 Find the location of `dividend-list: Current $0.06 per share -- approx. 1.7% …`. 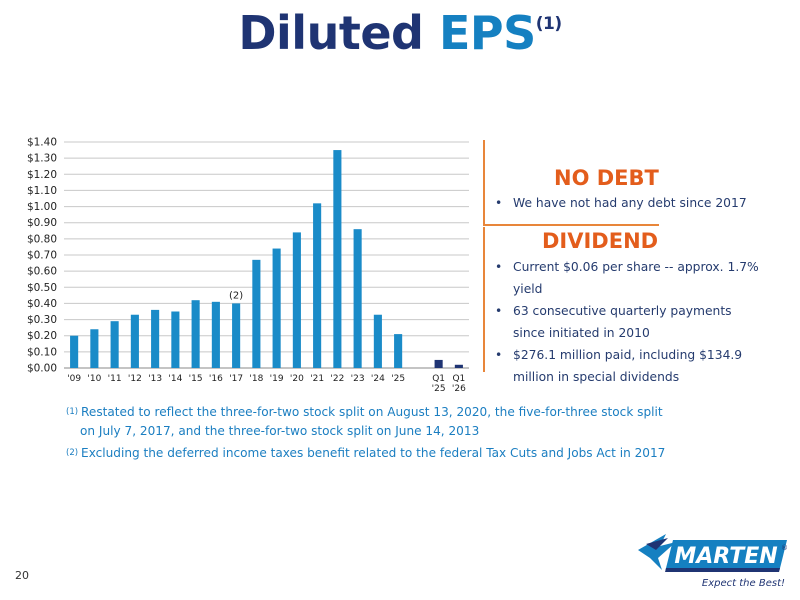

dividend-list: Current $0.06 per share -- approx. 1.7% … is located at coordinates (638, 322).